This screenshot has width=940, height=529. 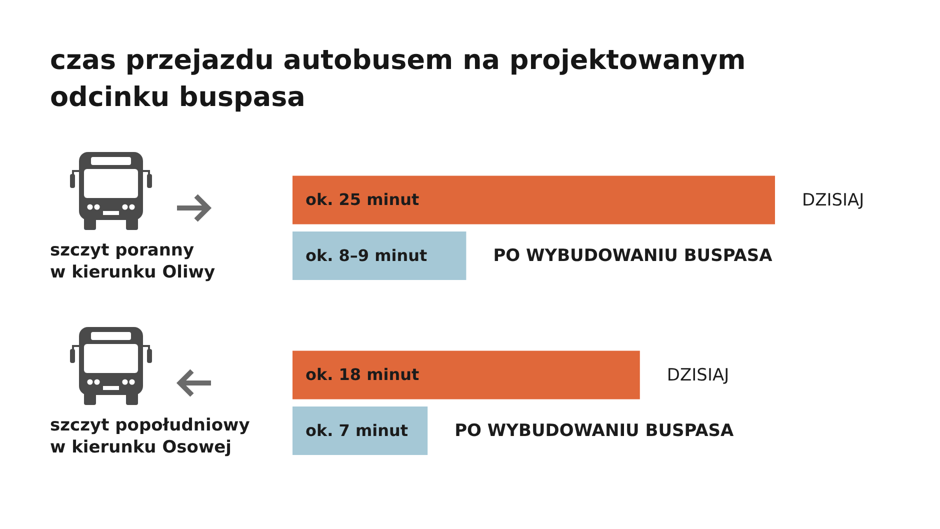 I want to click on data-label: ok. 8–9 minut, so click(x=367, y=255).